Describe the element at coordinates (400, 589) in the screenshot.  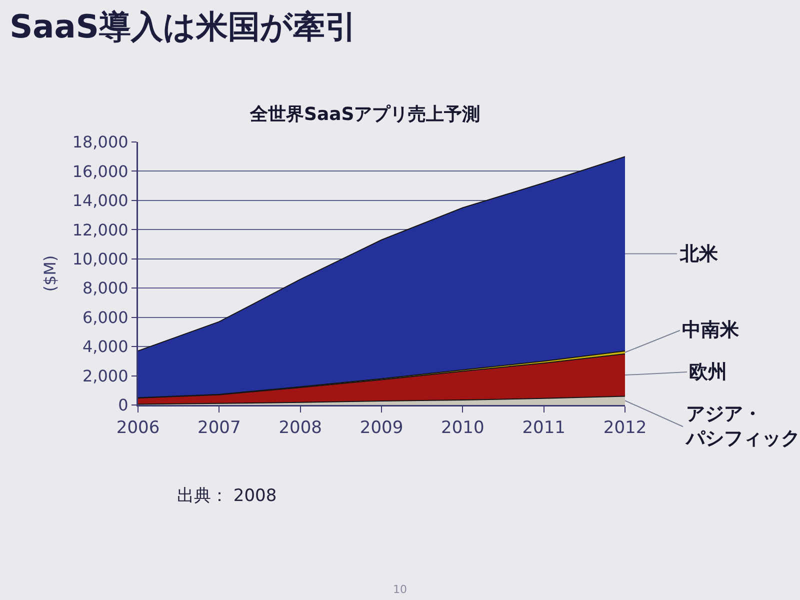
I see `text: 10` at that location.